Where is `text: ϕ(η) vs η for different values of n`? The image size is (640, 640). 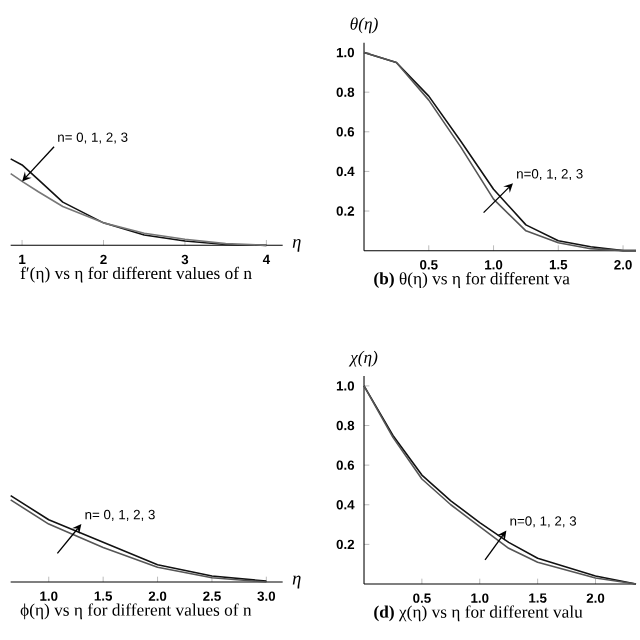 text: ϕ(η) vs η for different values of n is located at coordinates (136, 611).